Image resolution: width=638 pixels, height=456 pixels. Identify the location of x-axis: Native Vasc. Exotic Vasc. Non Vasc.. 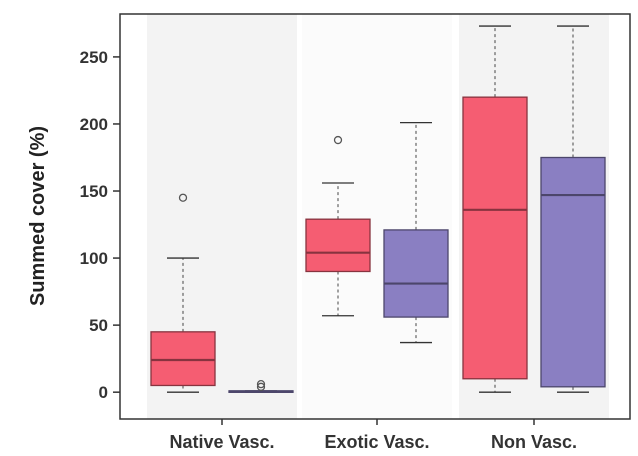
(373, 435).